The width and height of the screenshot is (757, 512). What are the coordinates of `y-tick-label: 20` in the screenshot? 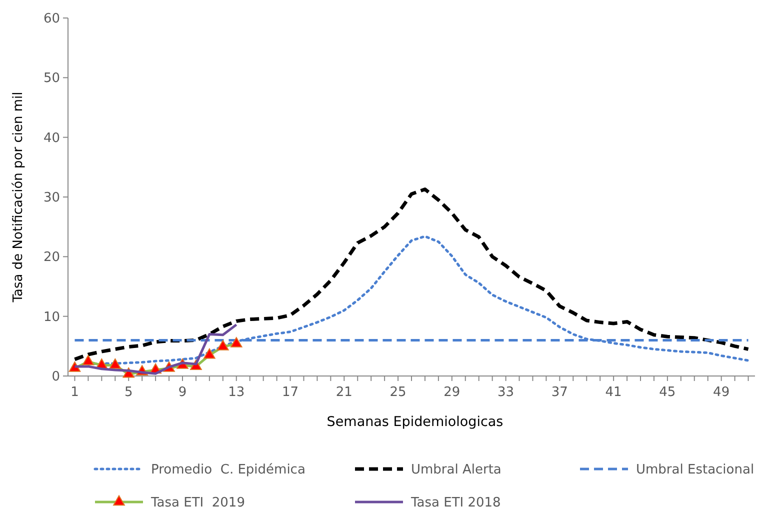 It's located at (51, 258).